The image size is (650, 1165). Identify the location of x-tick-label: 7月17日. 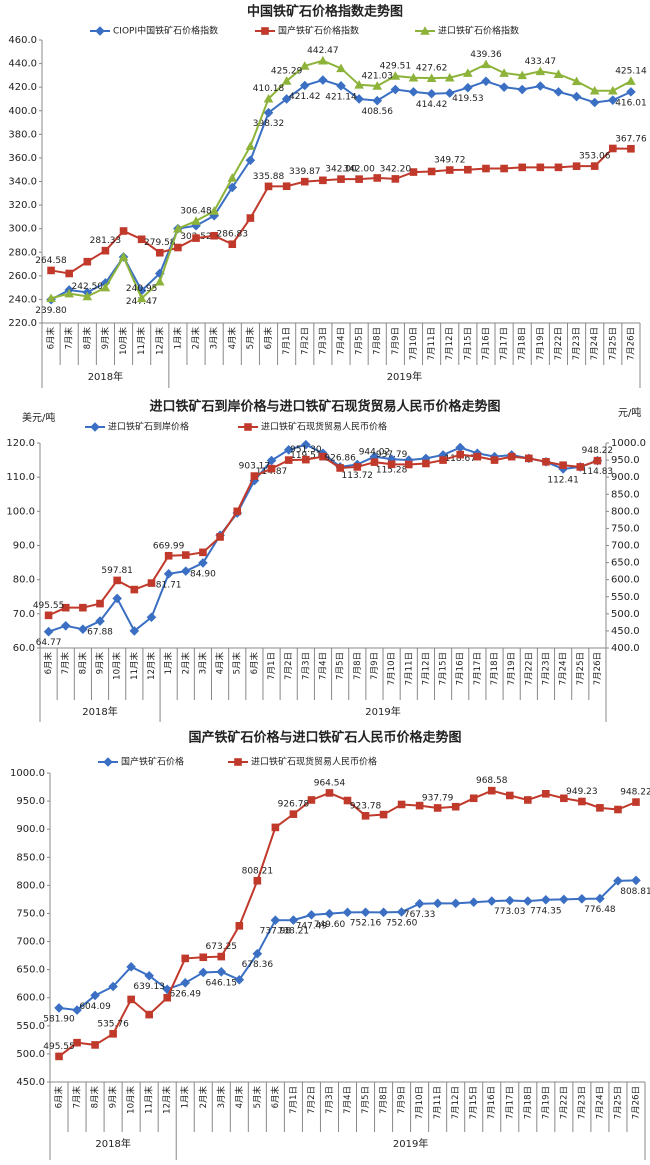
(478, 668).